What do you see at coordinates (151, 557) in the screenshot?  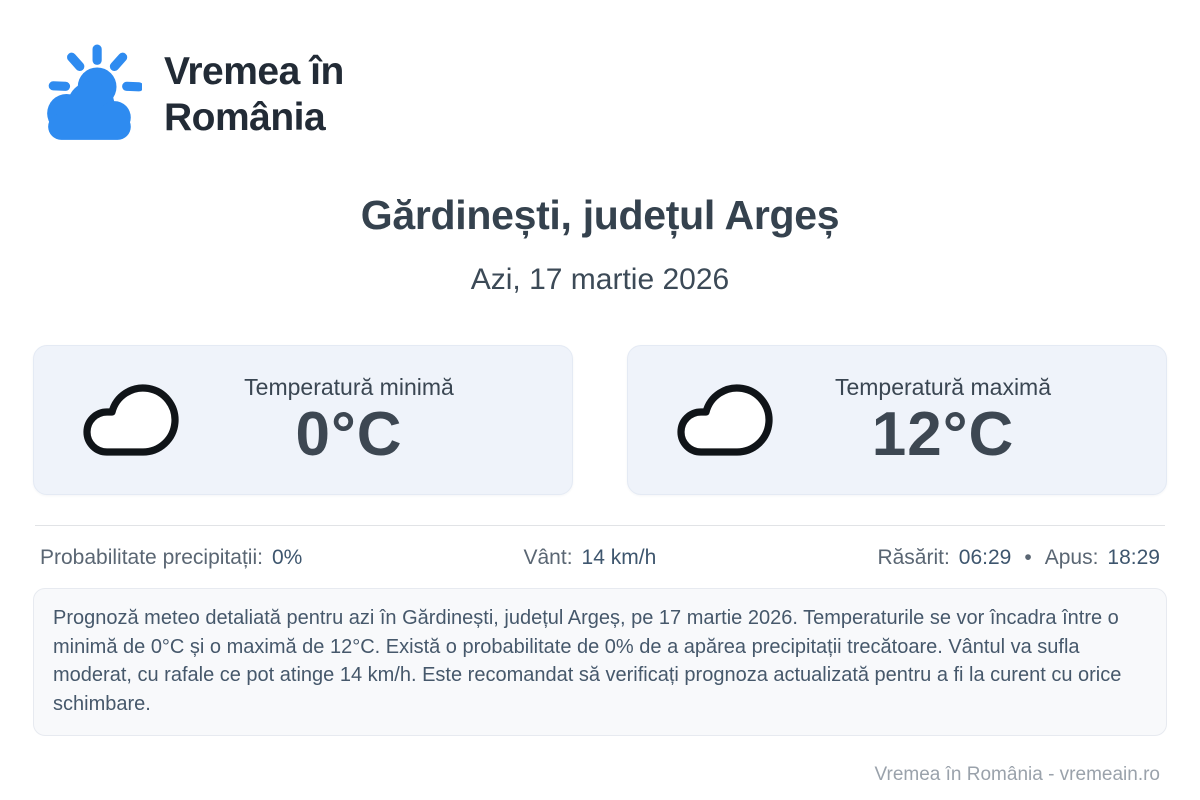 I see `precipitation-label: Probabilitate precipitații:` at bounding box center [151, 557].